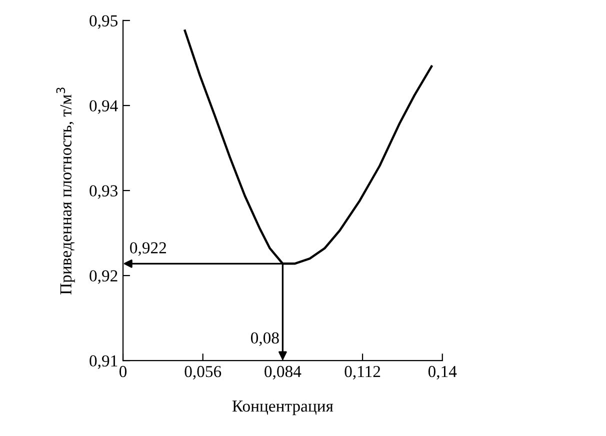 This screenshot has height=436, width=606. Describe the element at coordinates (283, 373) in the screenshot. I see `x-tick-label: 0,084` at that location.